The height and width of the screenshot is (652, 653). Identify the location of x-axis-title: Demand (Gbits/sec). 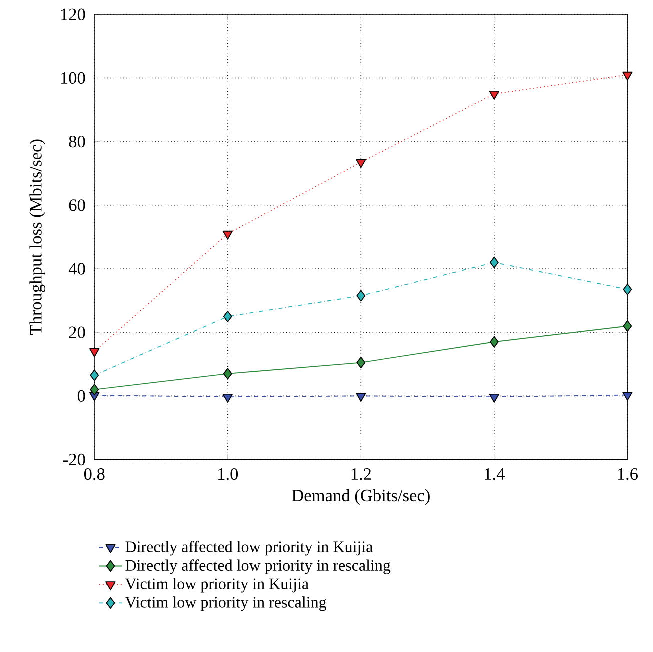
(361, 498).